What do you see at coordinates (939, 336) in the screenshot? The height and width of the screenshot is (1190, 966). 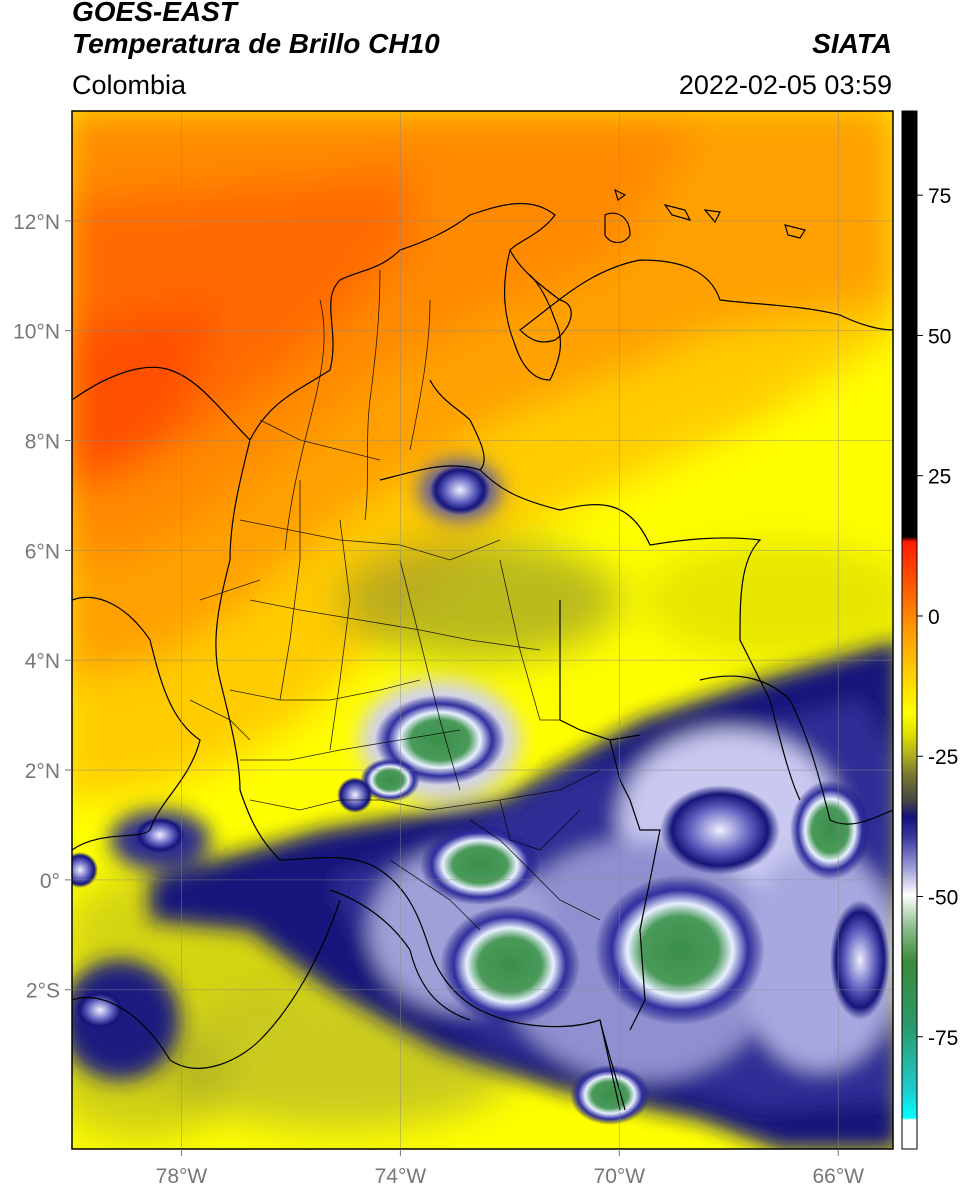 I see `colorbar-tick-label: 50` at bounding box center [939, 336].